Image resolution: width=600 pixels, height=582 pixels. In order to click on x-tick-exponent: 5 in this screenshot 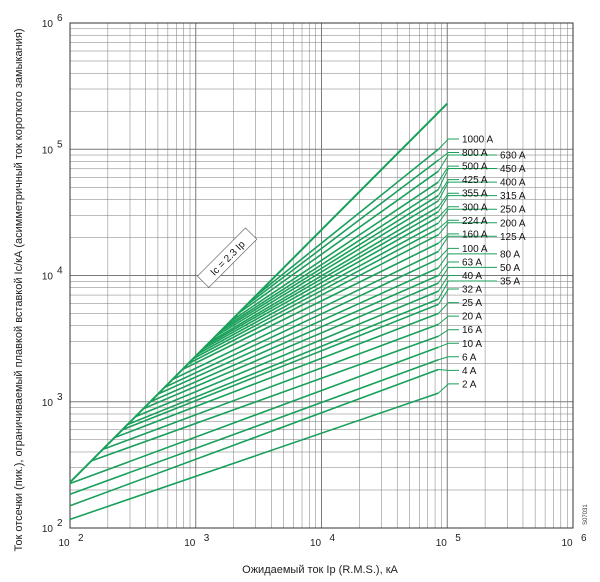, I will do `click(458, 538)`.